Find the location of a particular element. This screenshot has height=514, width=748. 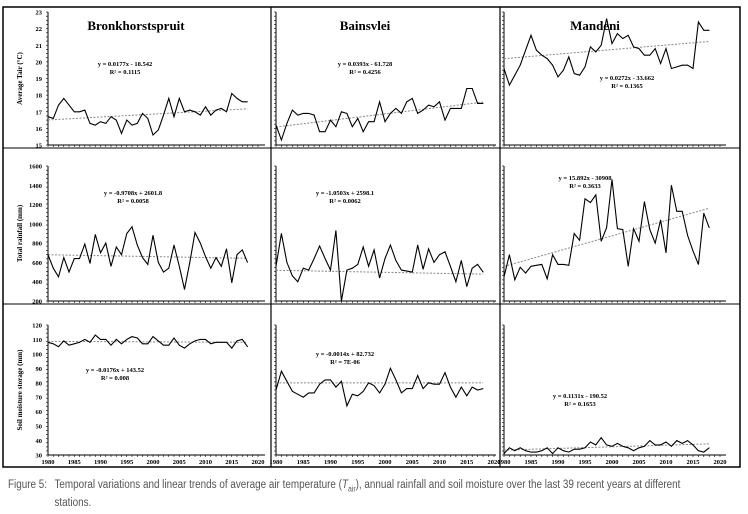

y-axis-label: Total rainfall (mm) is located at coordinates (20, 233).